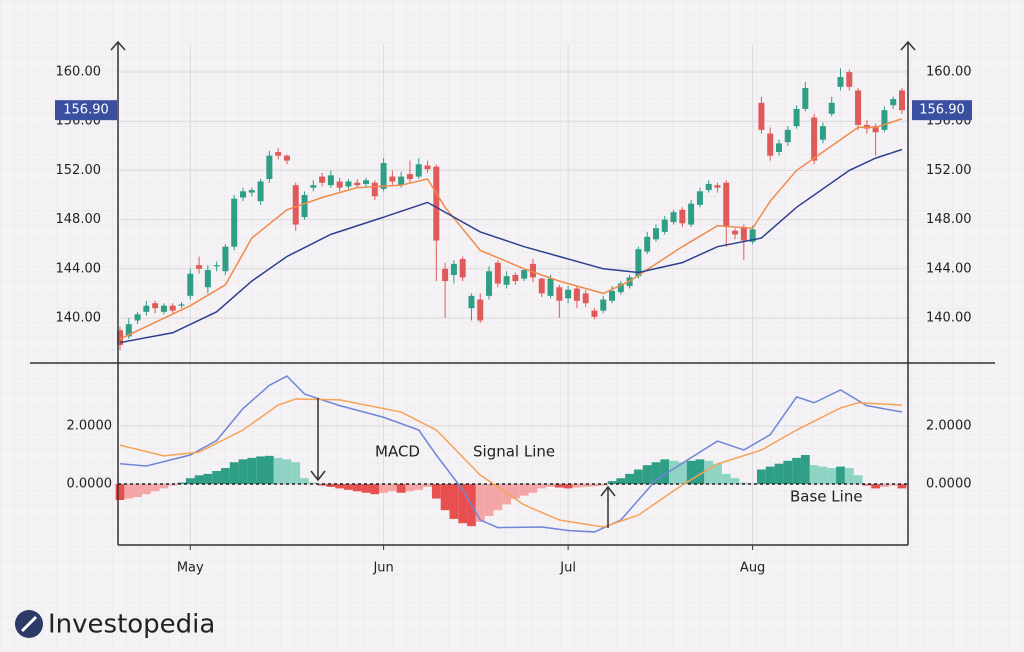  What do you see at coordinates (949, 72) in the screenshot?
I see `y-tick-label-right: 160.00` at bounding box center [949, 72].